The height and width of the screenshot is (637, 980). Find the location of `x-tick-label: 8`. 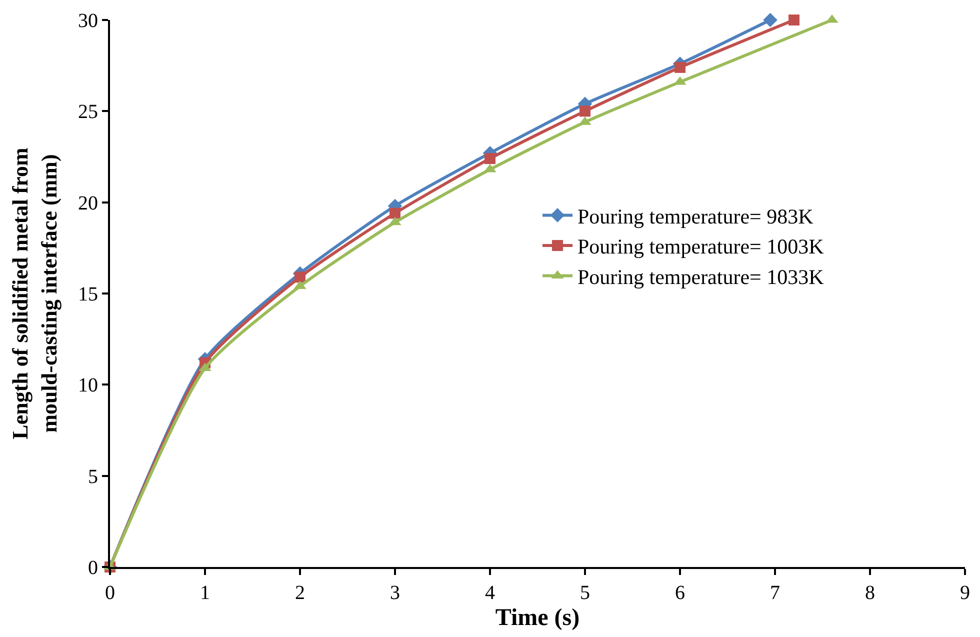

x-tick-label: 8 is located at coordinates (870, 593).